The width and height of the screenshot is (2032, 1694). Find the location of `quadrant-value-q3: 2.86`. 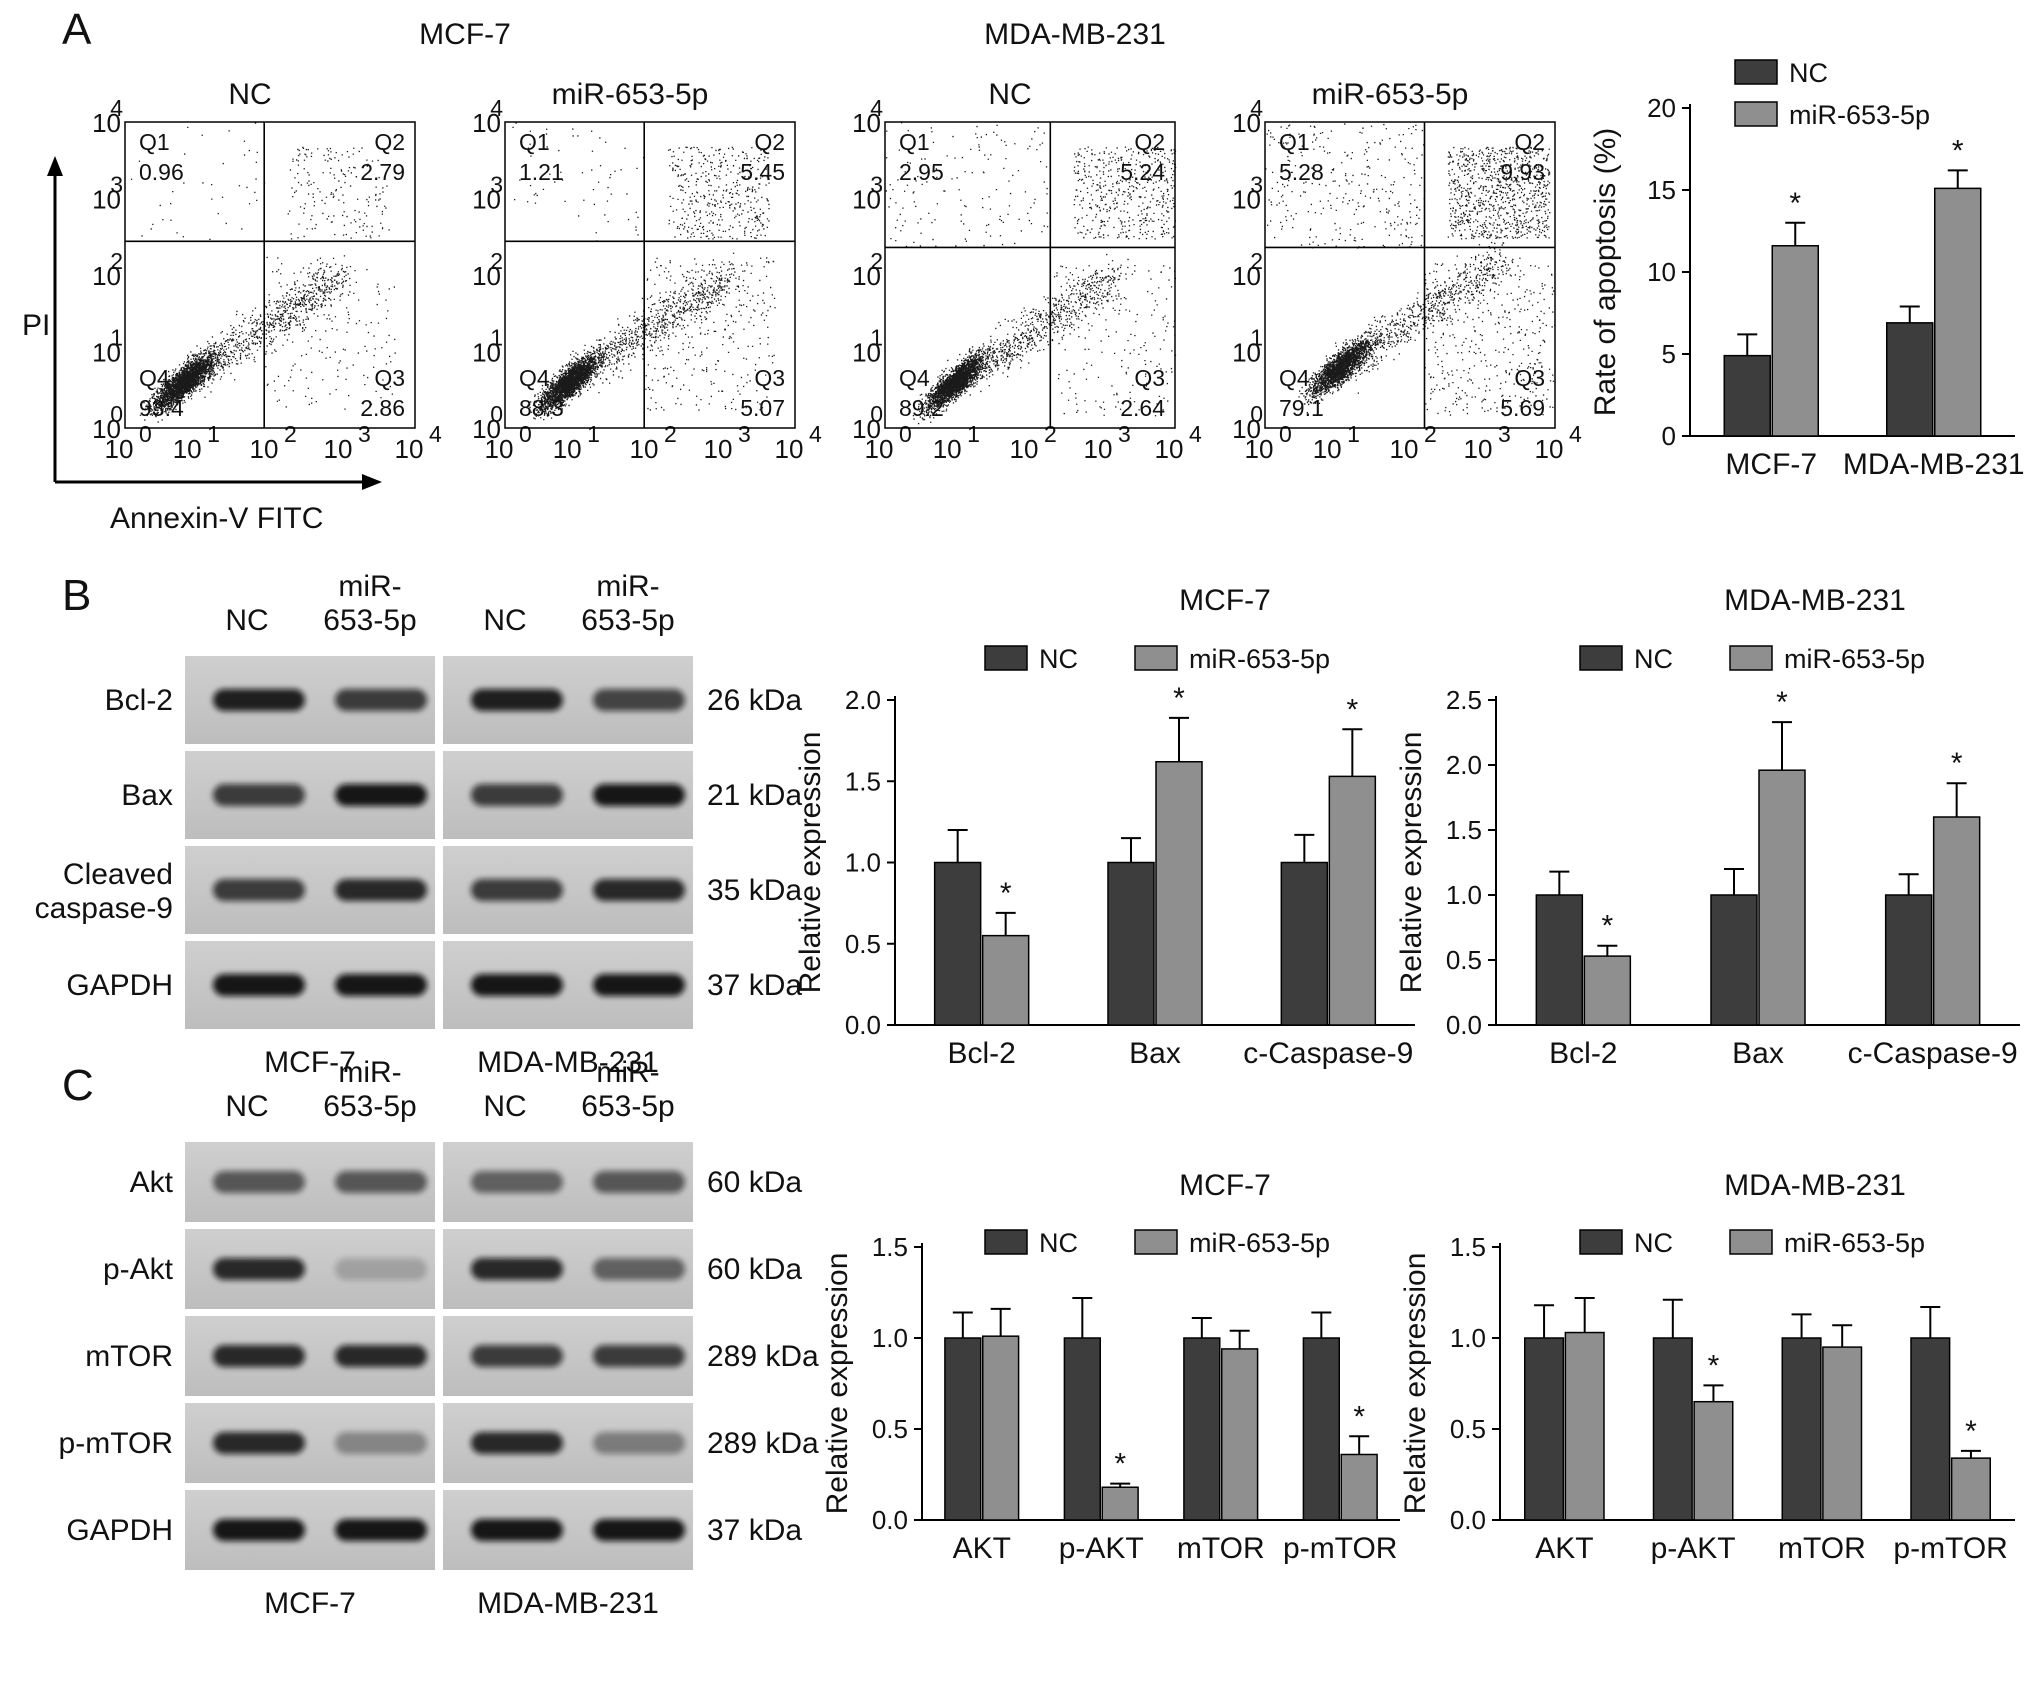

quadrant-value-q3: 2.86 is located at coordinates (382, 408).